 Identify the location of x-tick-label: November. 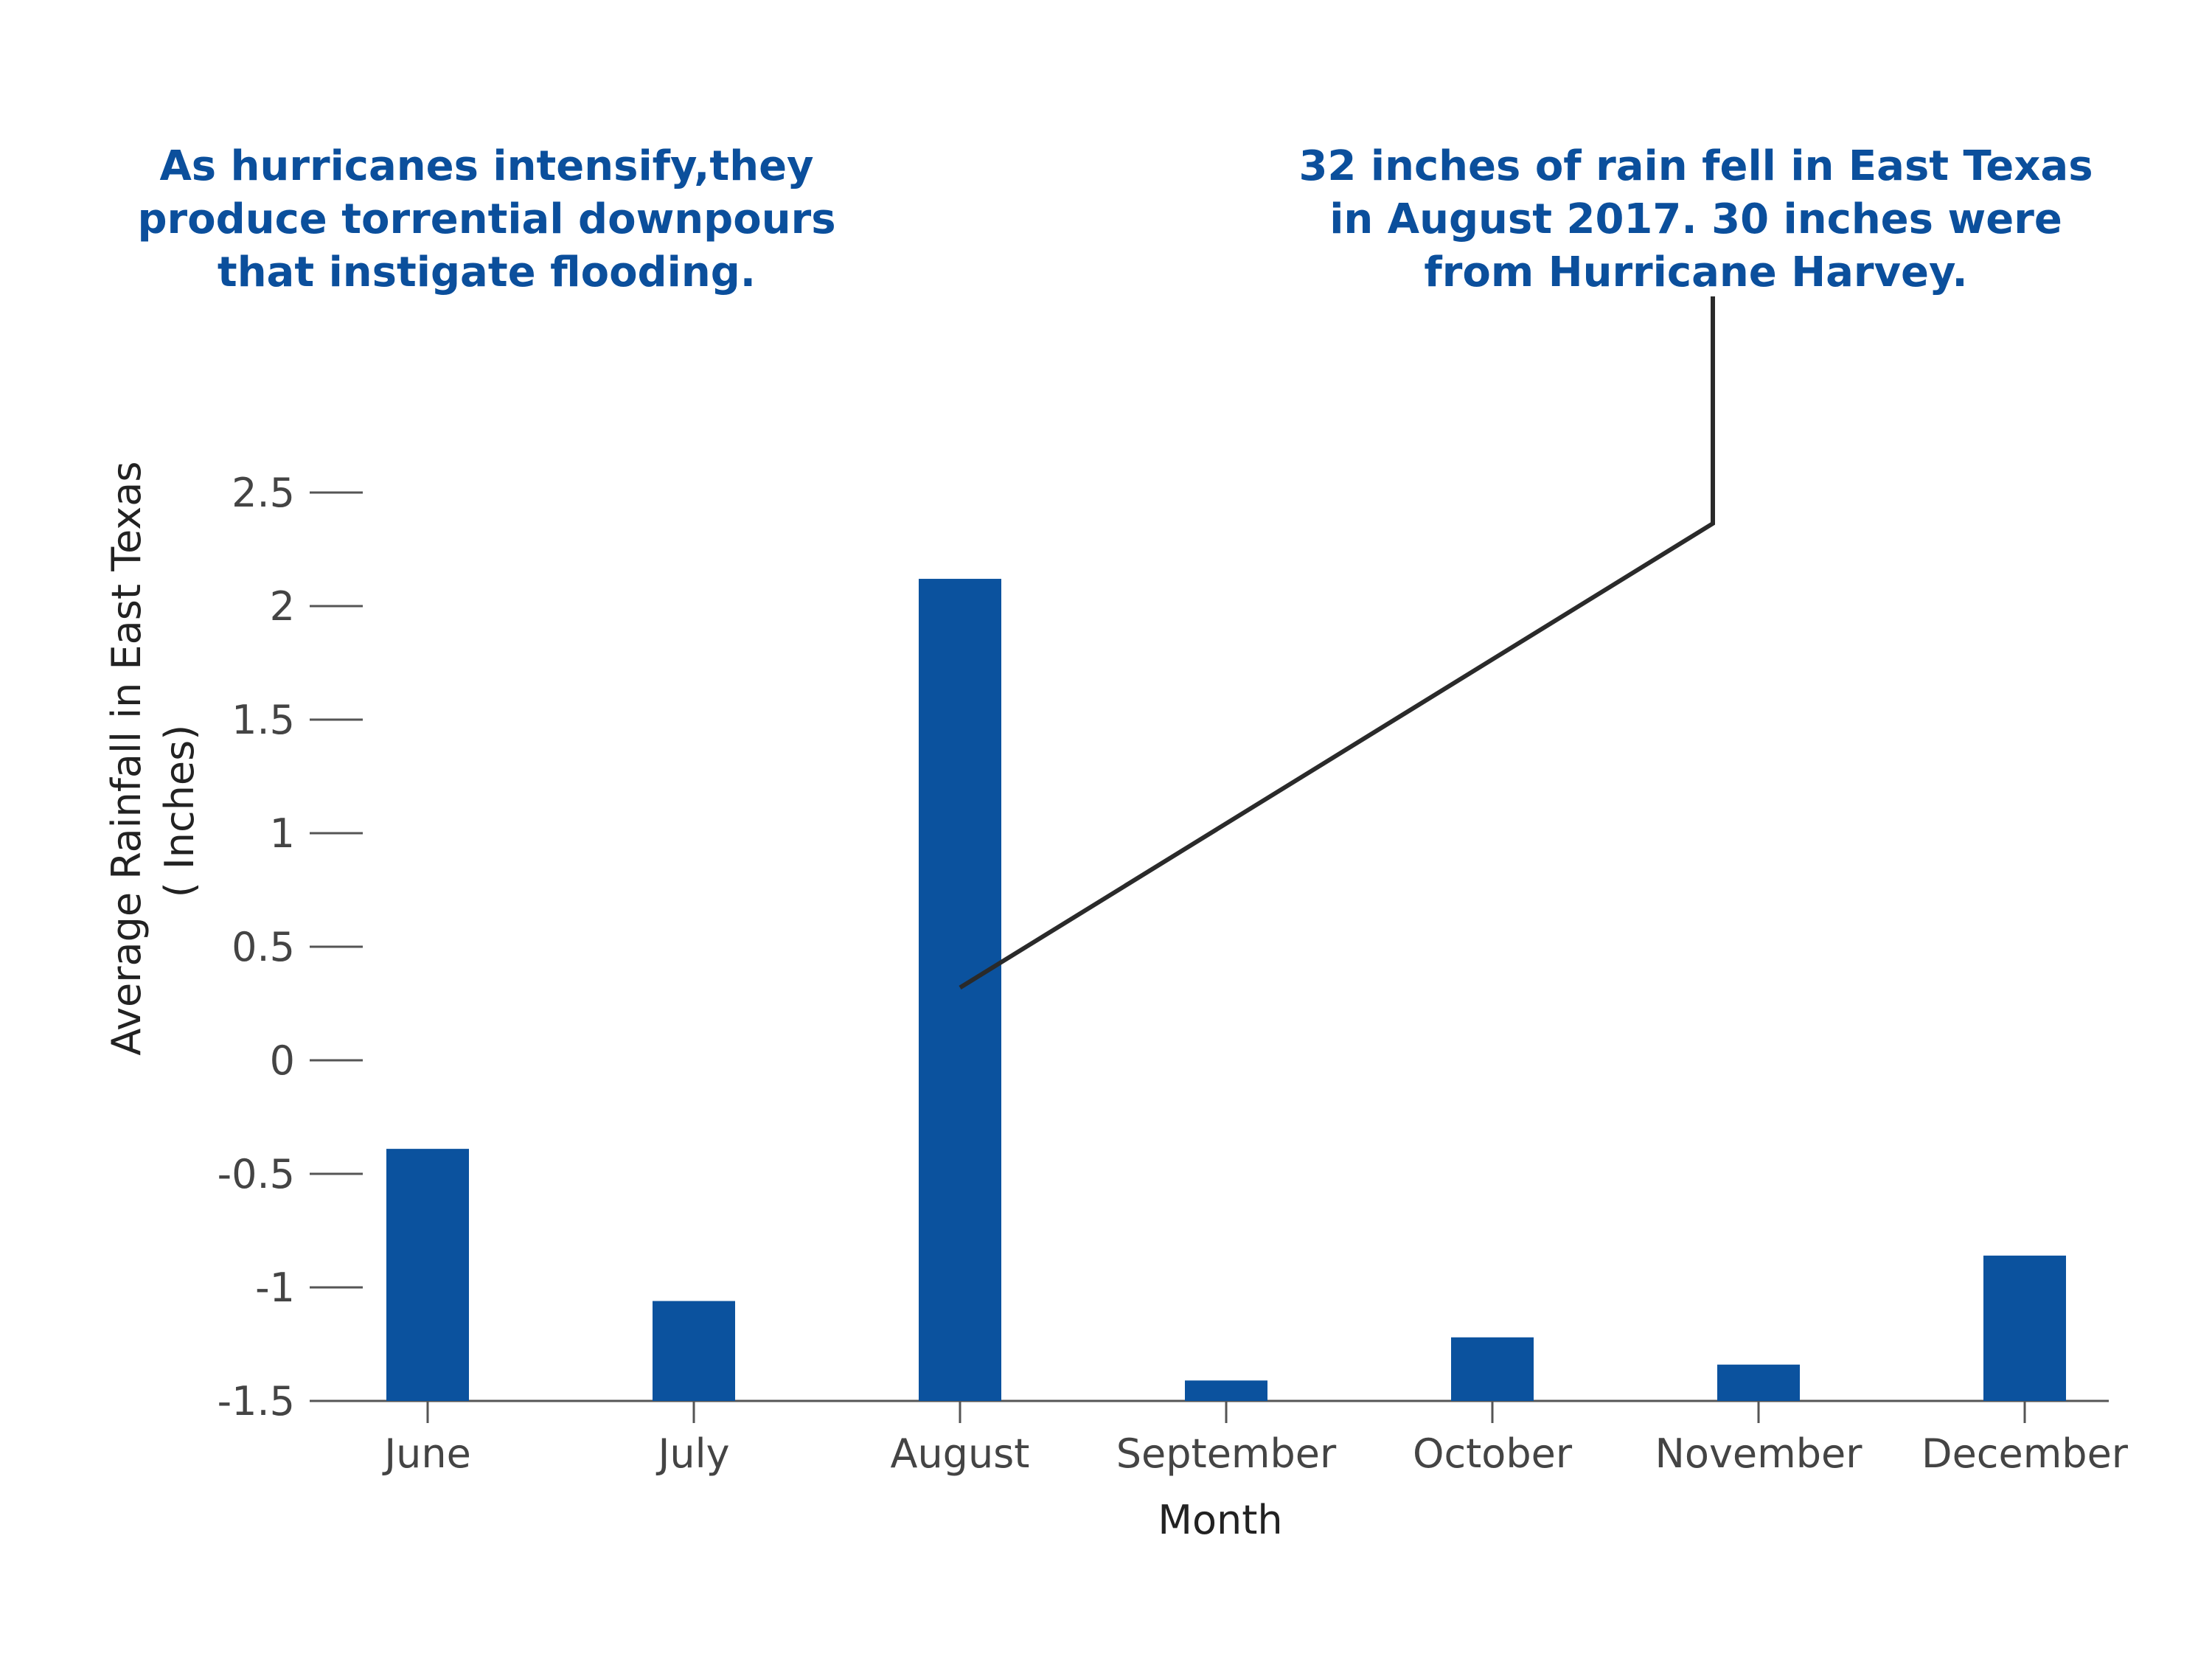
(1759, 1453).